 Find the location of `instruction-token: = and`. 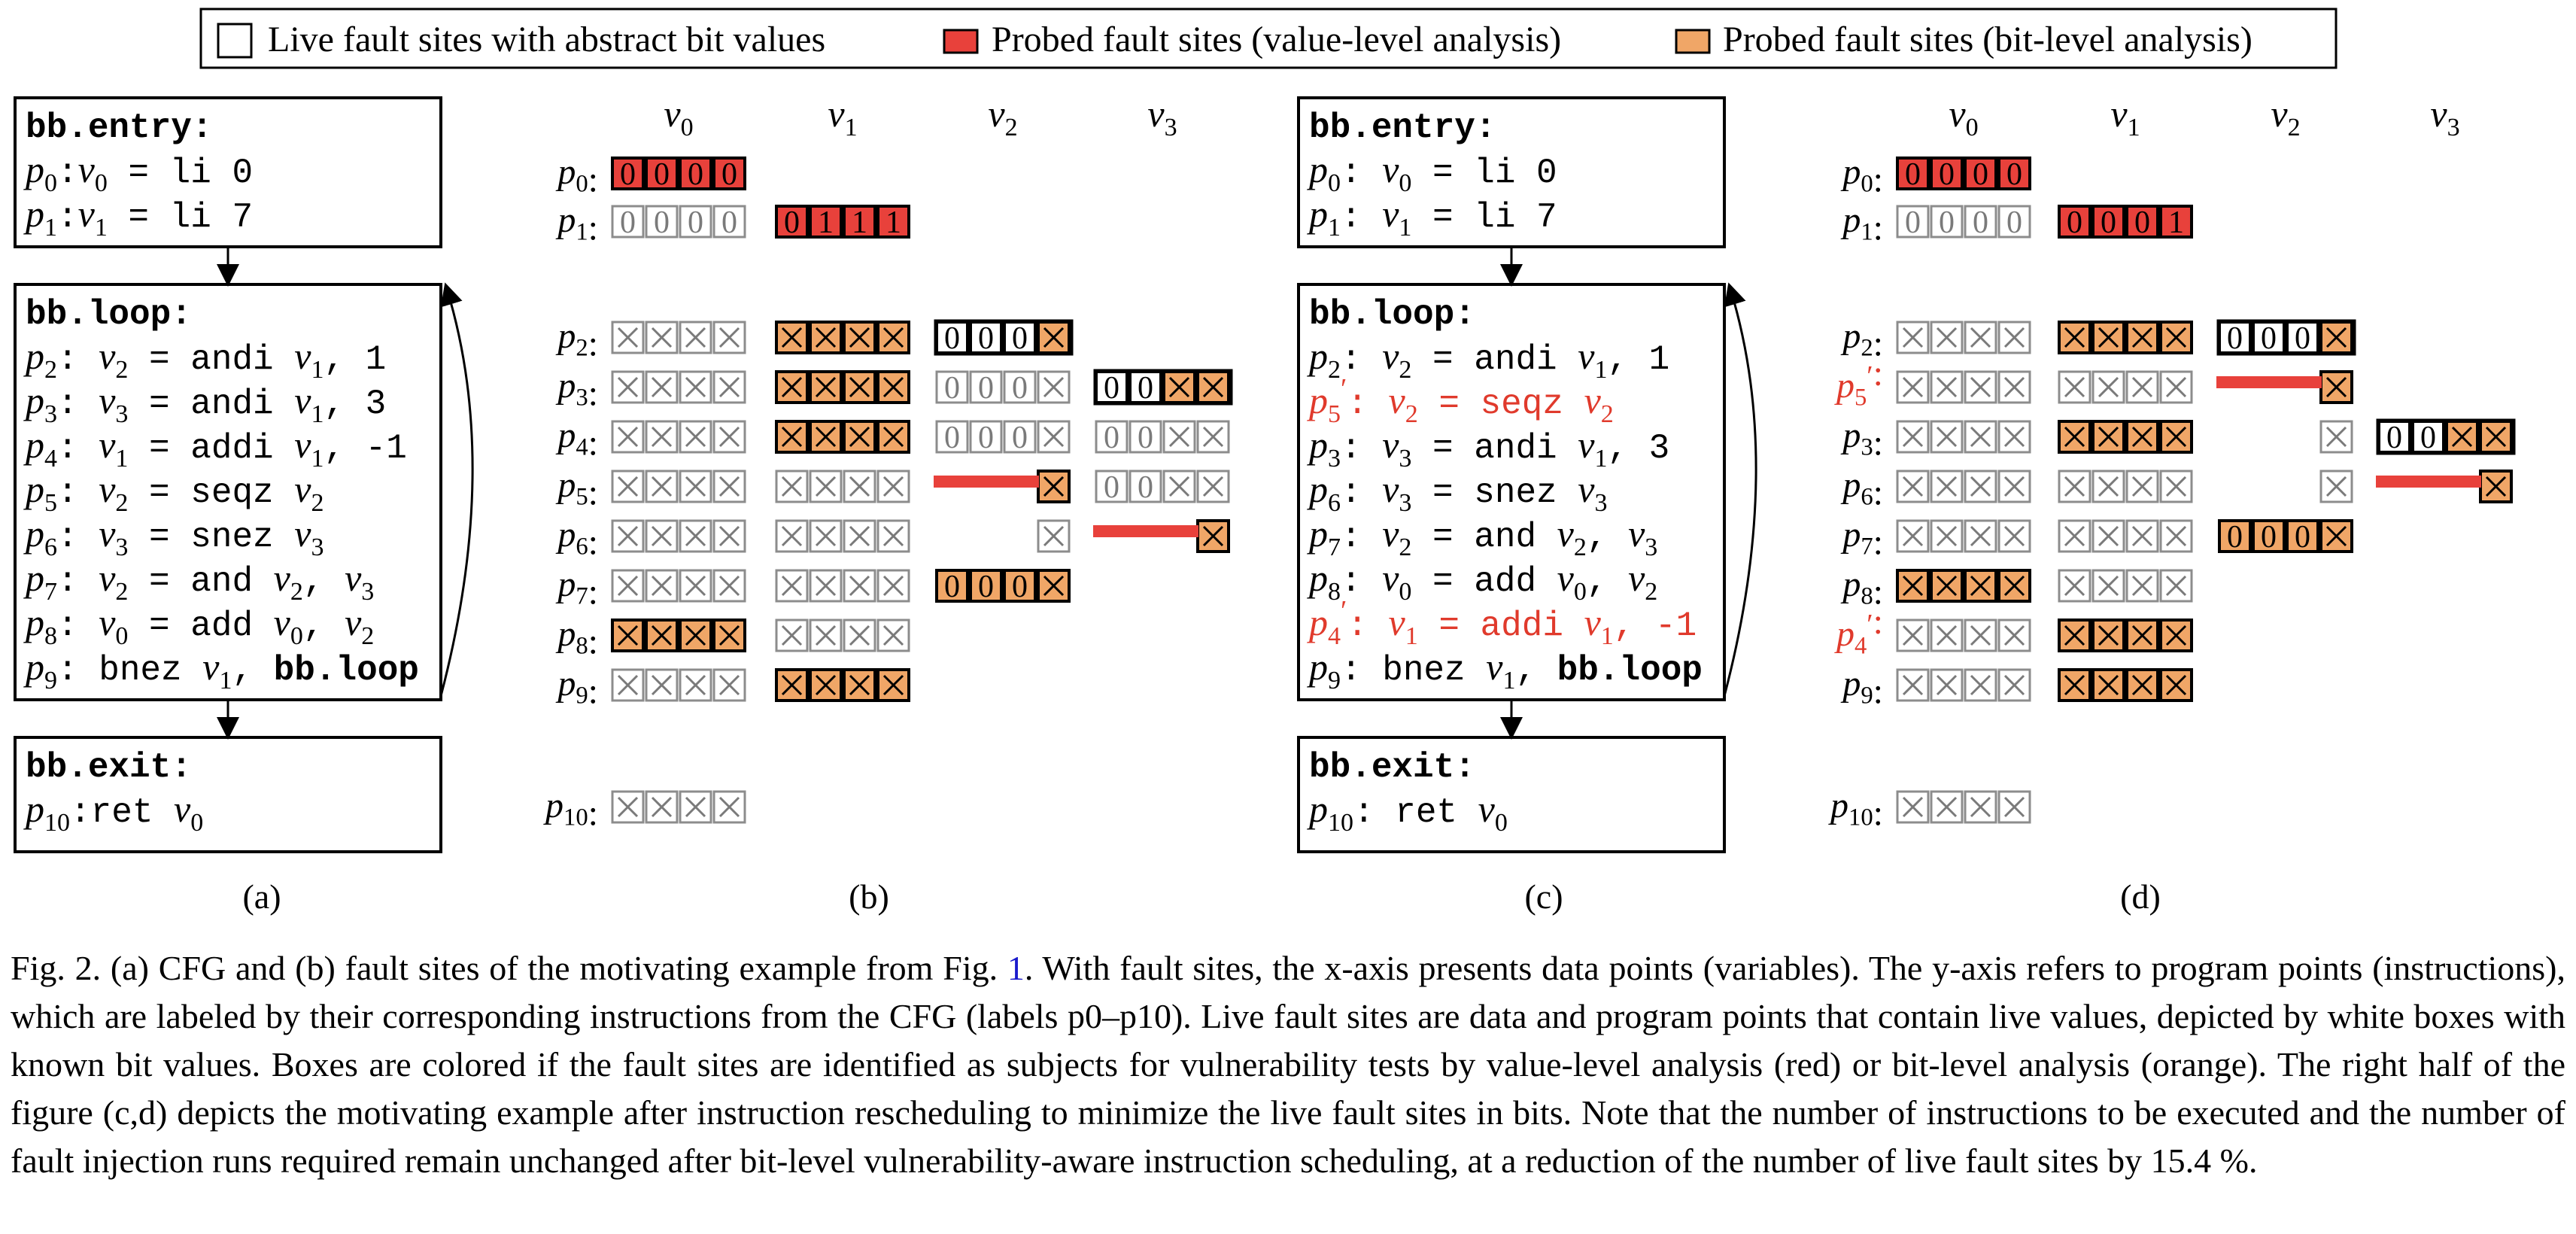

instruction-token: = and is located at coordinates (1484, 537).